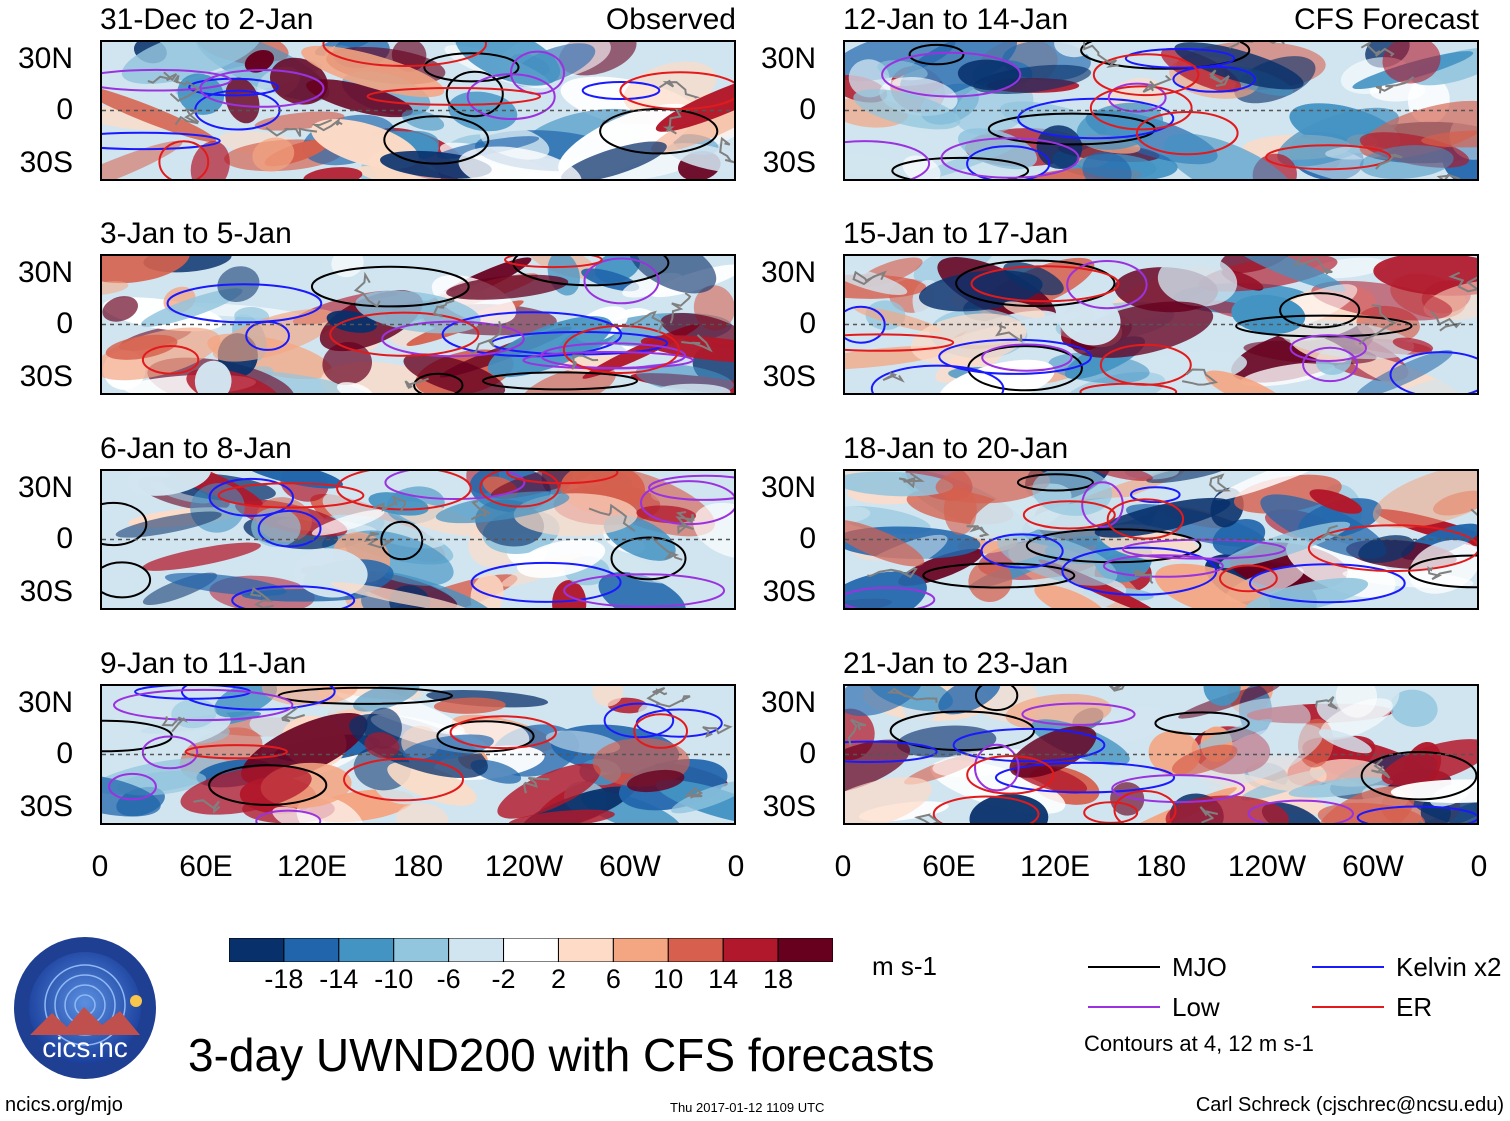 Image resolution: width=1510 pixels, height=1121 pixels. I want to click on colorbar-tick-label: 14, so click(723, 979).